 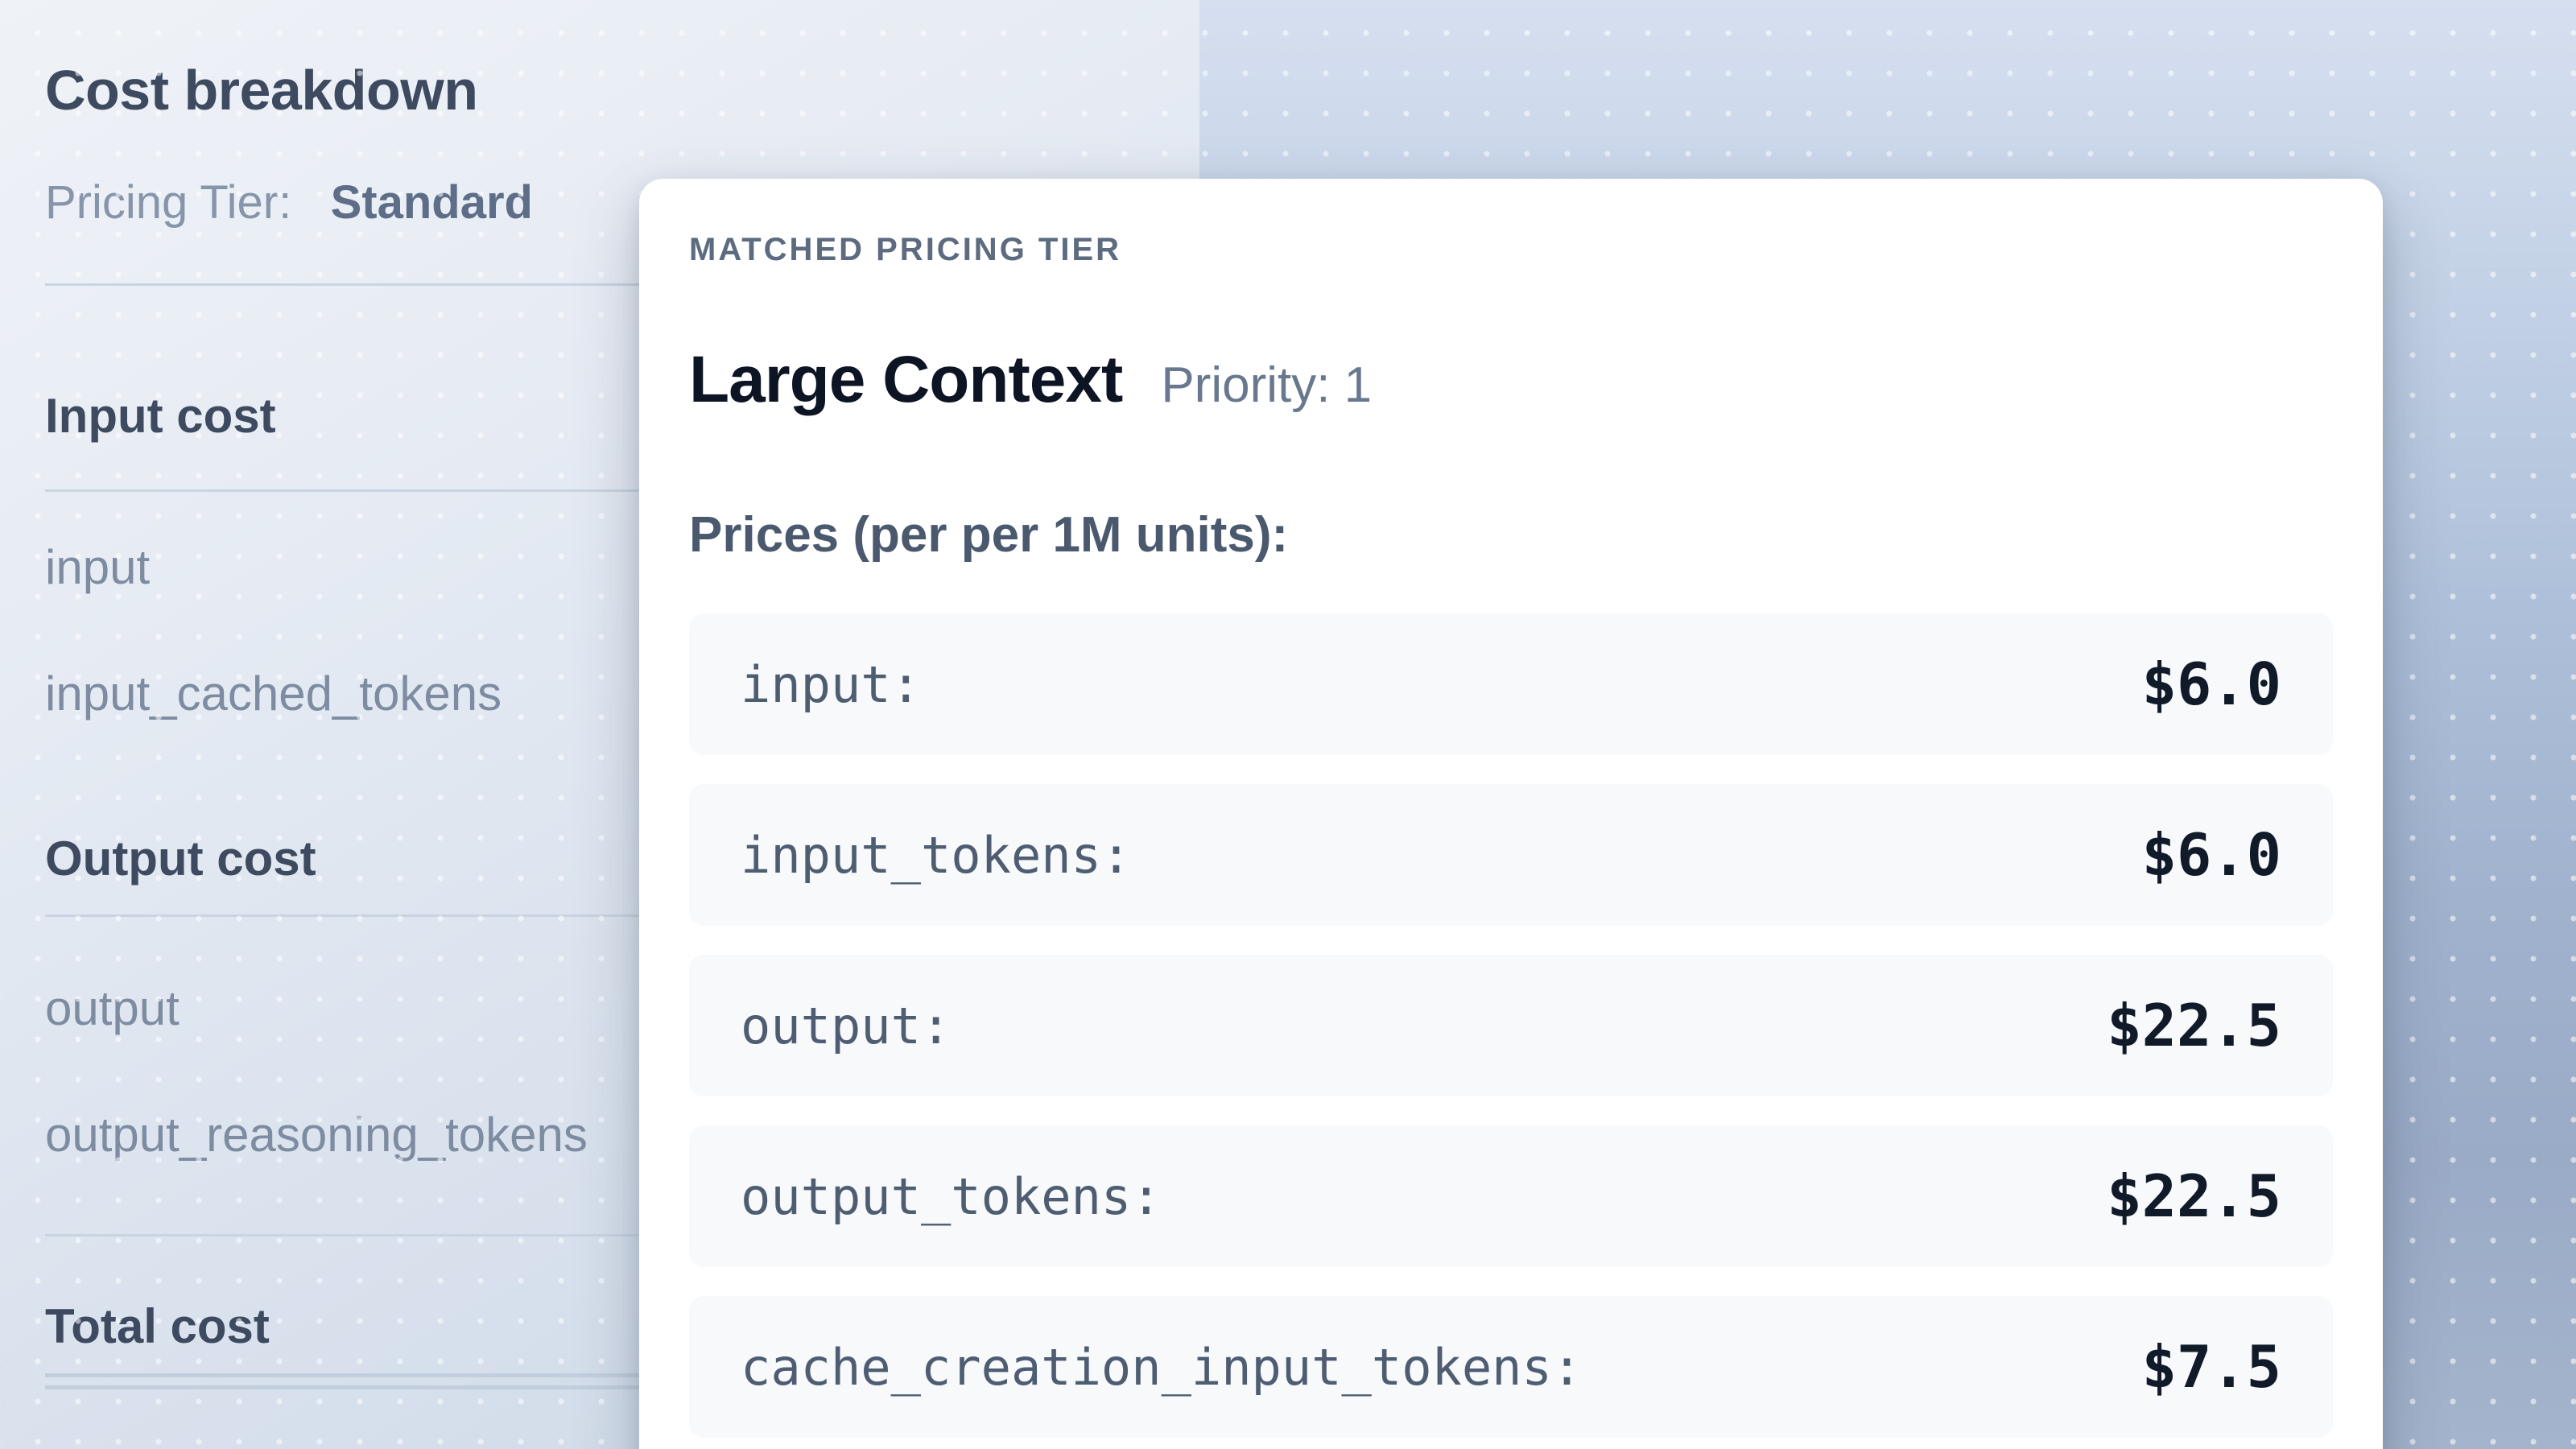 I want to click on popover-eyebrow: MATCHED PRICING TIER, so click(x=905, y=249).